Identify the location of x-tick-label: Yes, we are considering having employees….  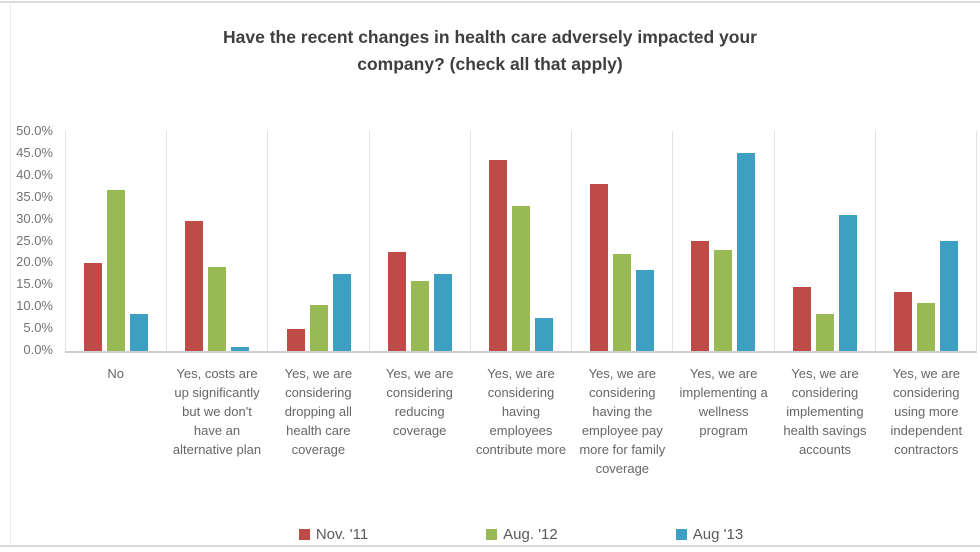
(521, 411).